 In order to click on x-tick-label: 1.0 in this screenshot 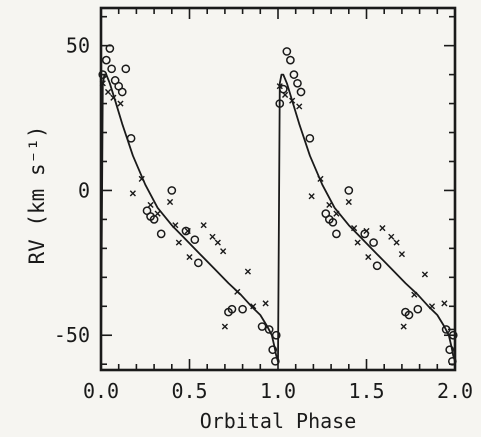, I will do `click(278, 391)`.